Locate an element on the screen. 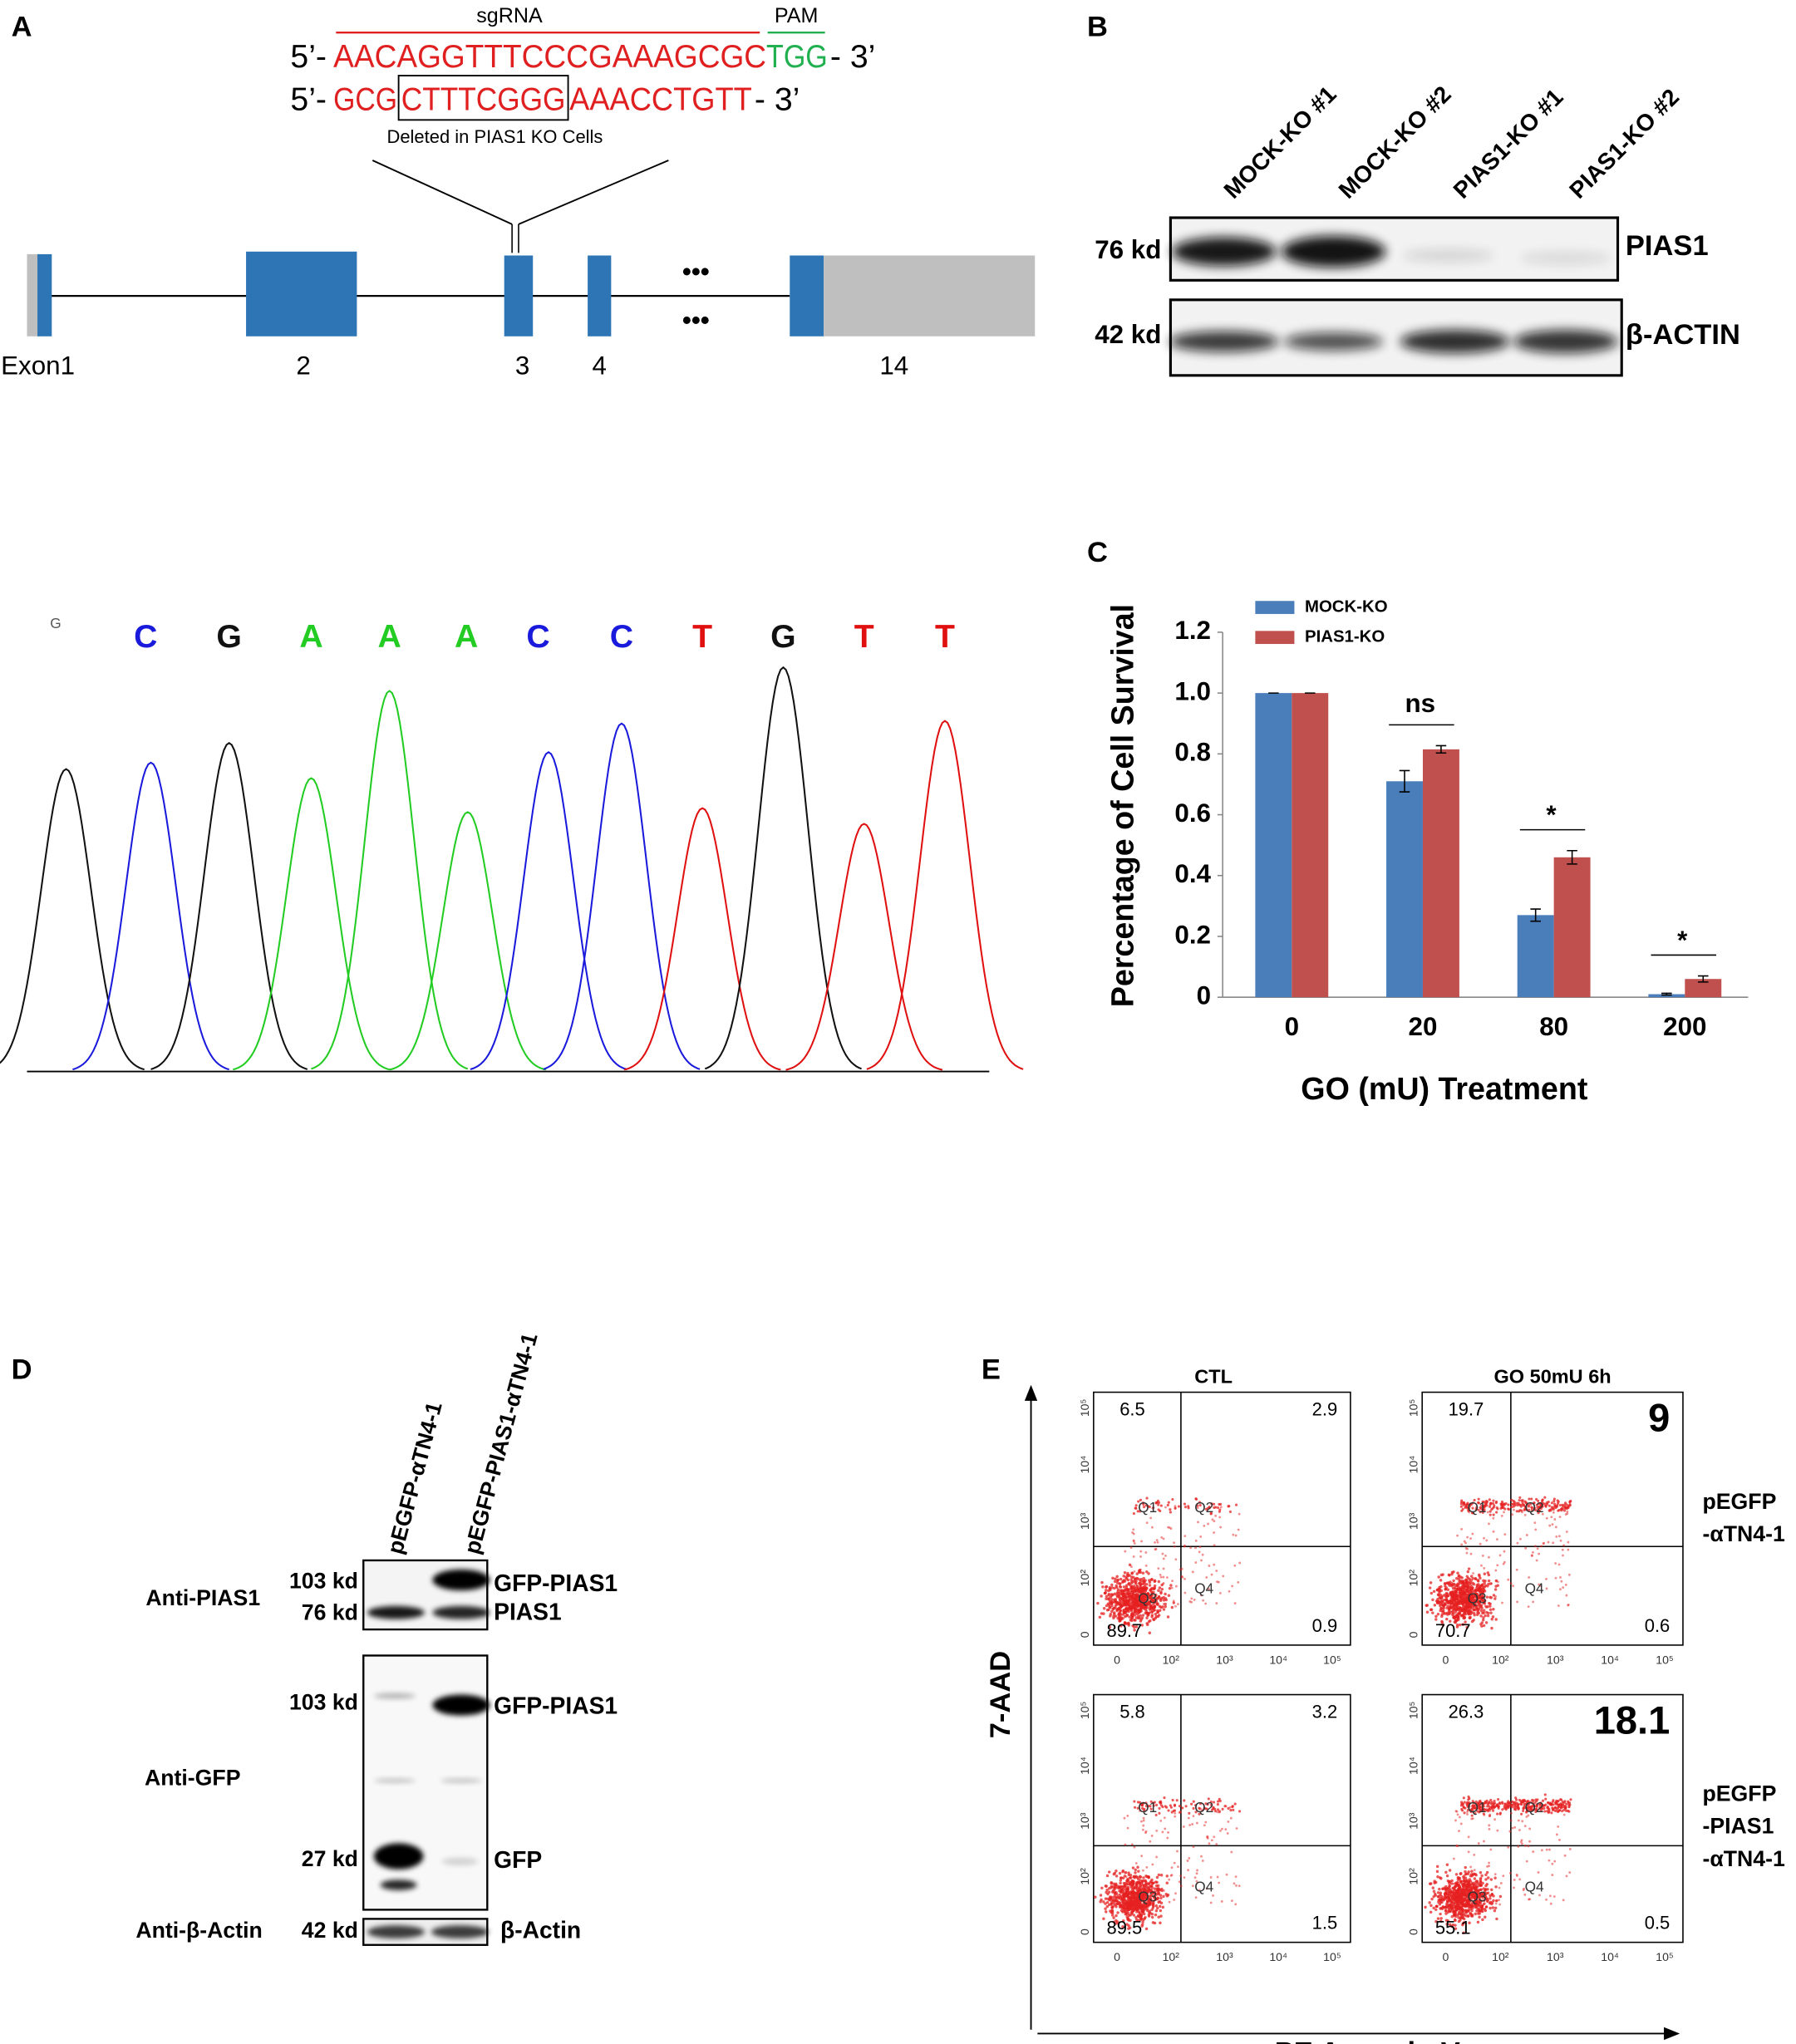  axis-tick-label: 10³ is located at coordinates (1084, 1521).